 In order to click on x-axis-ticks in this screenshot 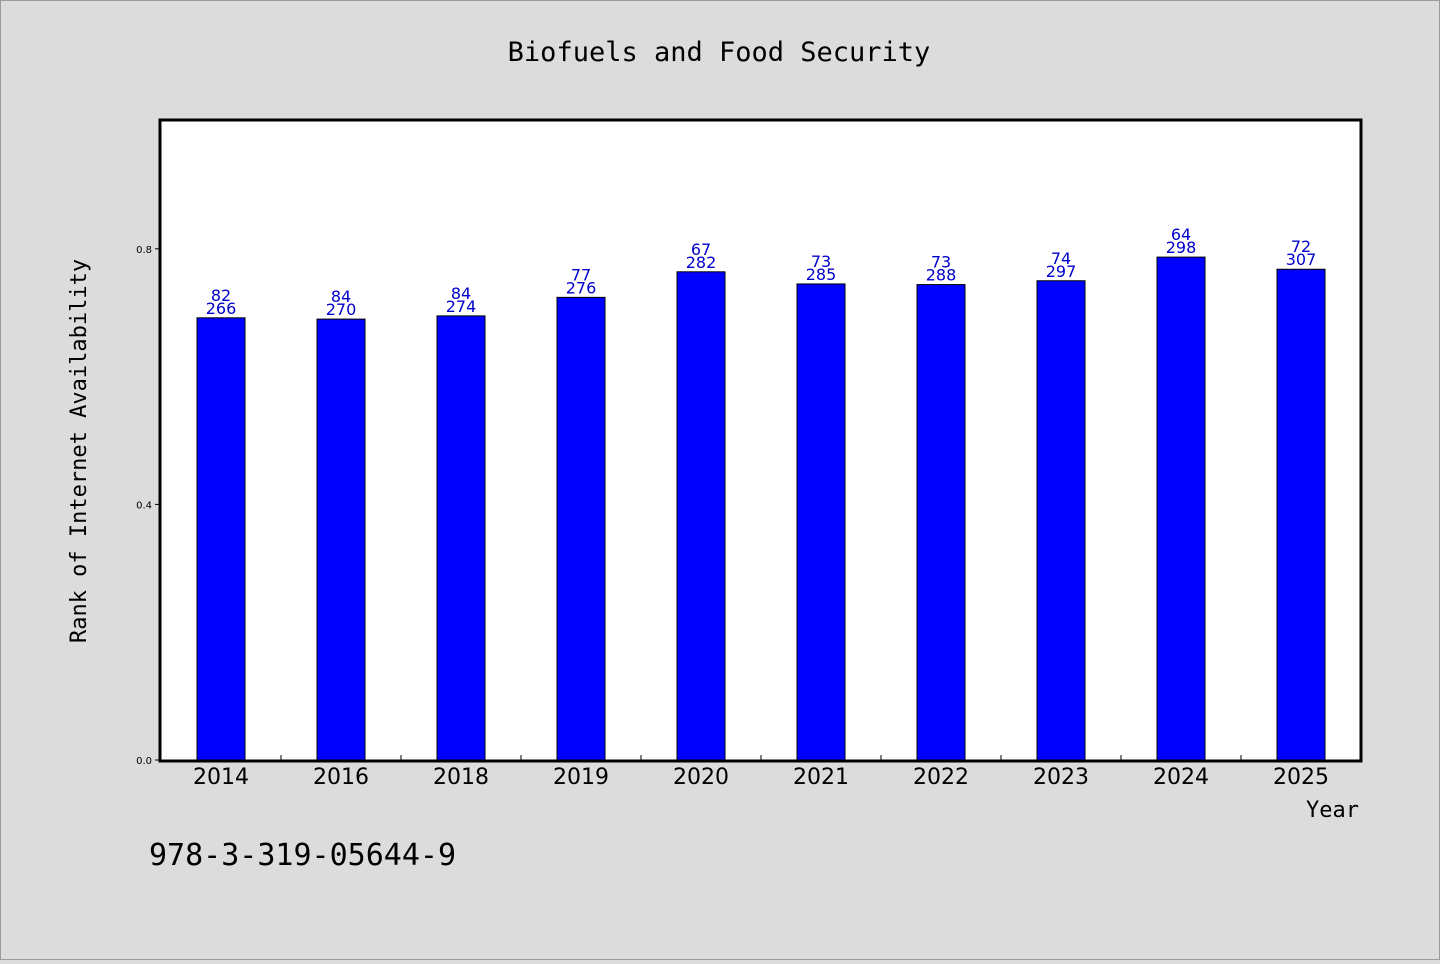, I will do `click(761, 757)`.